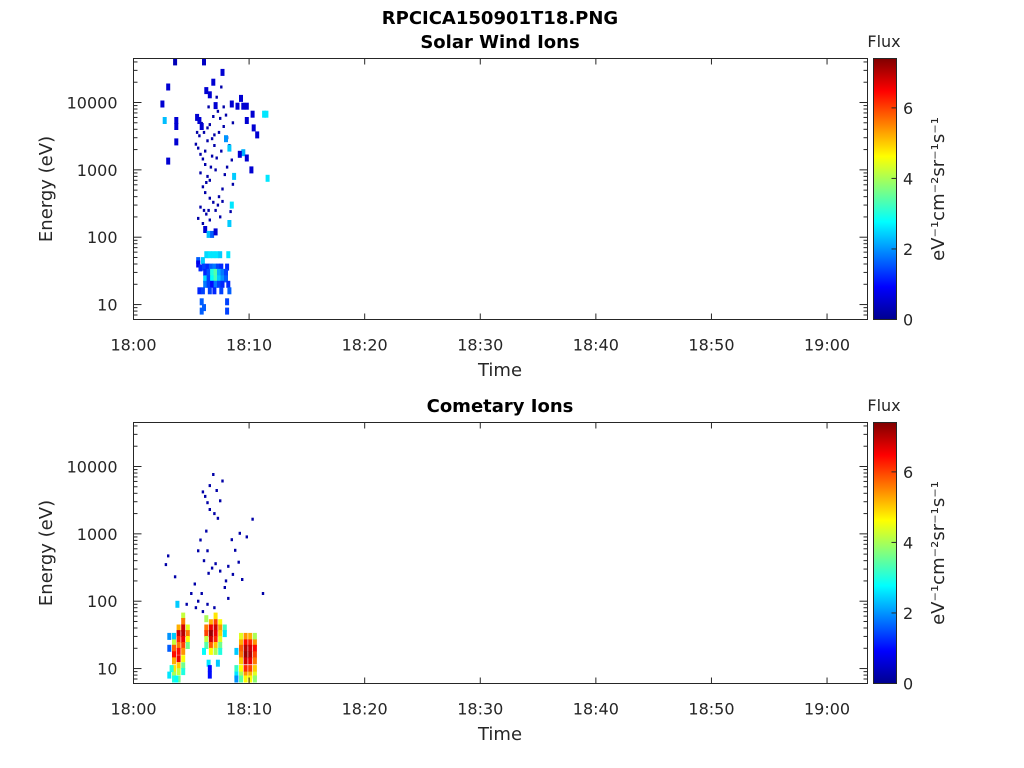  What do you see at coordinates (133, 709) in the screenshot?
I see `x-tick-label: 18:00` at bounding box center [133, 709].